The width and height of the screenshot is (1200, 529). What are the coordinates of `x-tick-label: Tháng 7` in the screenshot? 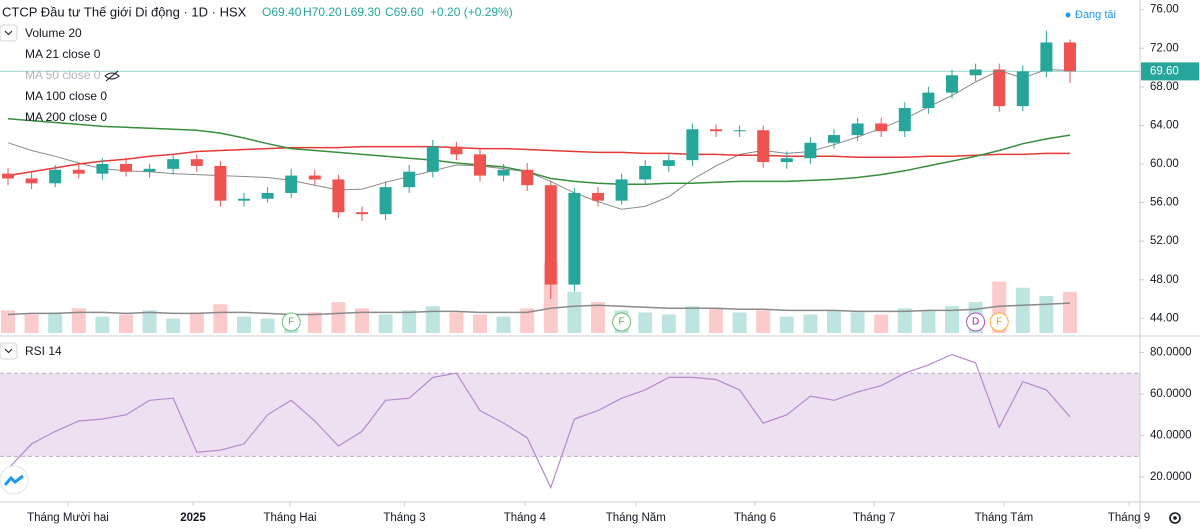 It's located at (874, 518).